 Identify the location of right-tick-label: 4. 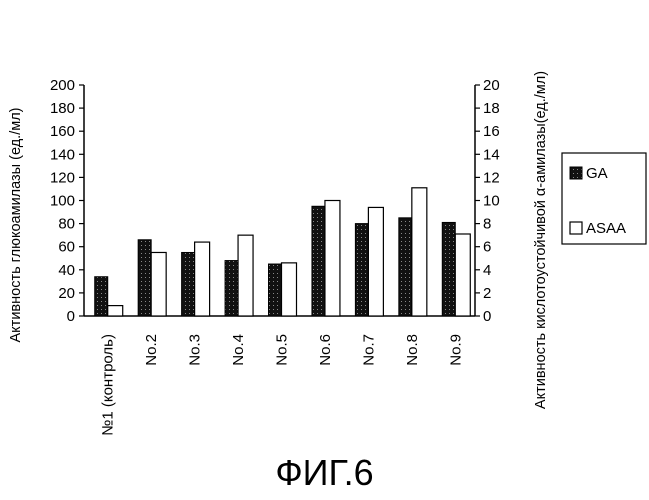
(487, 270).